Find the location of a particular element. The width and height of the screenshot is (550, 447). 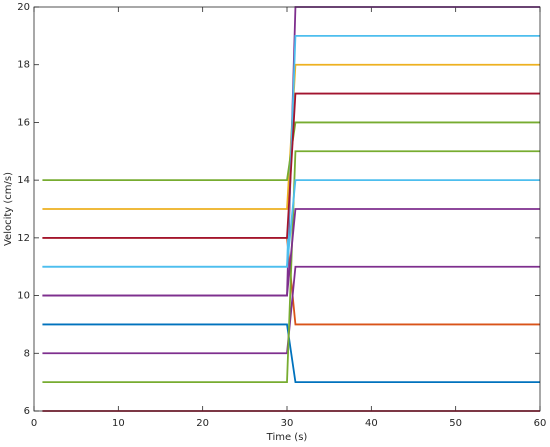

y-tick-label: 12 is located at coordinates (23, 238).